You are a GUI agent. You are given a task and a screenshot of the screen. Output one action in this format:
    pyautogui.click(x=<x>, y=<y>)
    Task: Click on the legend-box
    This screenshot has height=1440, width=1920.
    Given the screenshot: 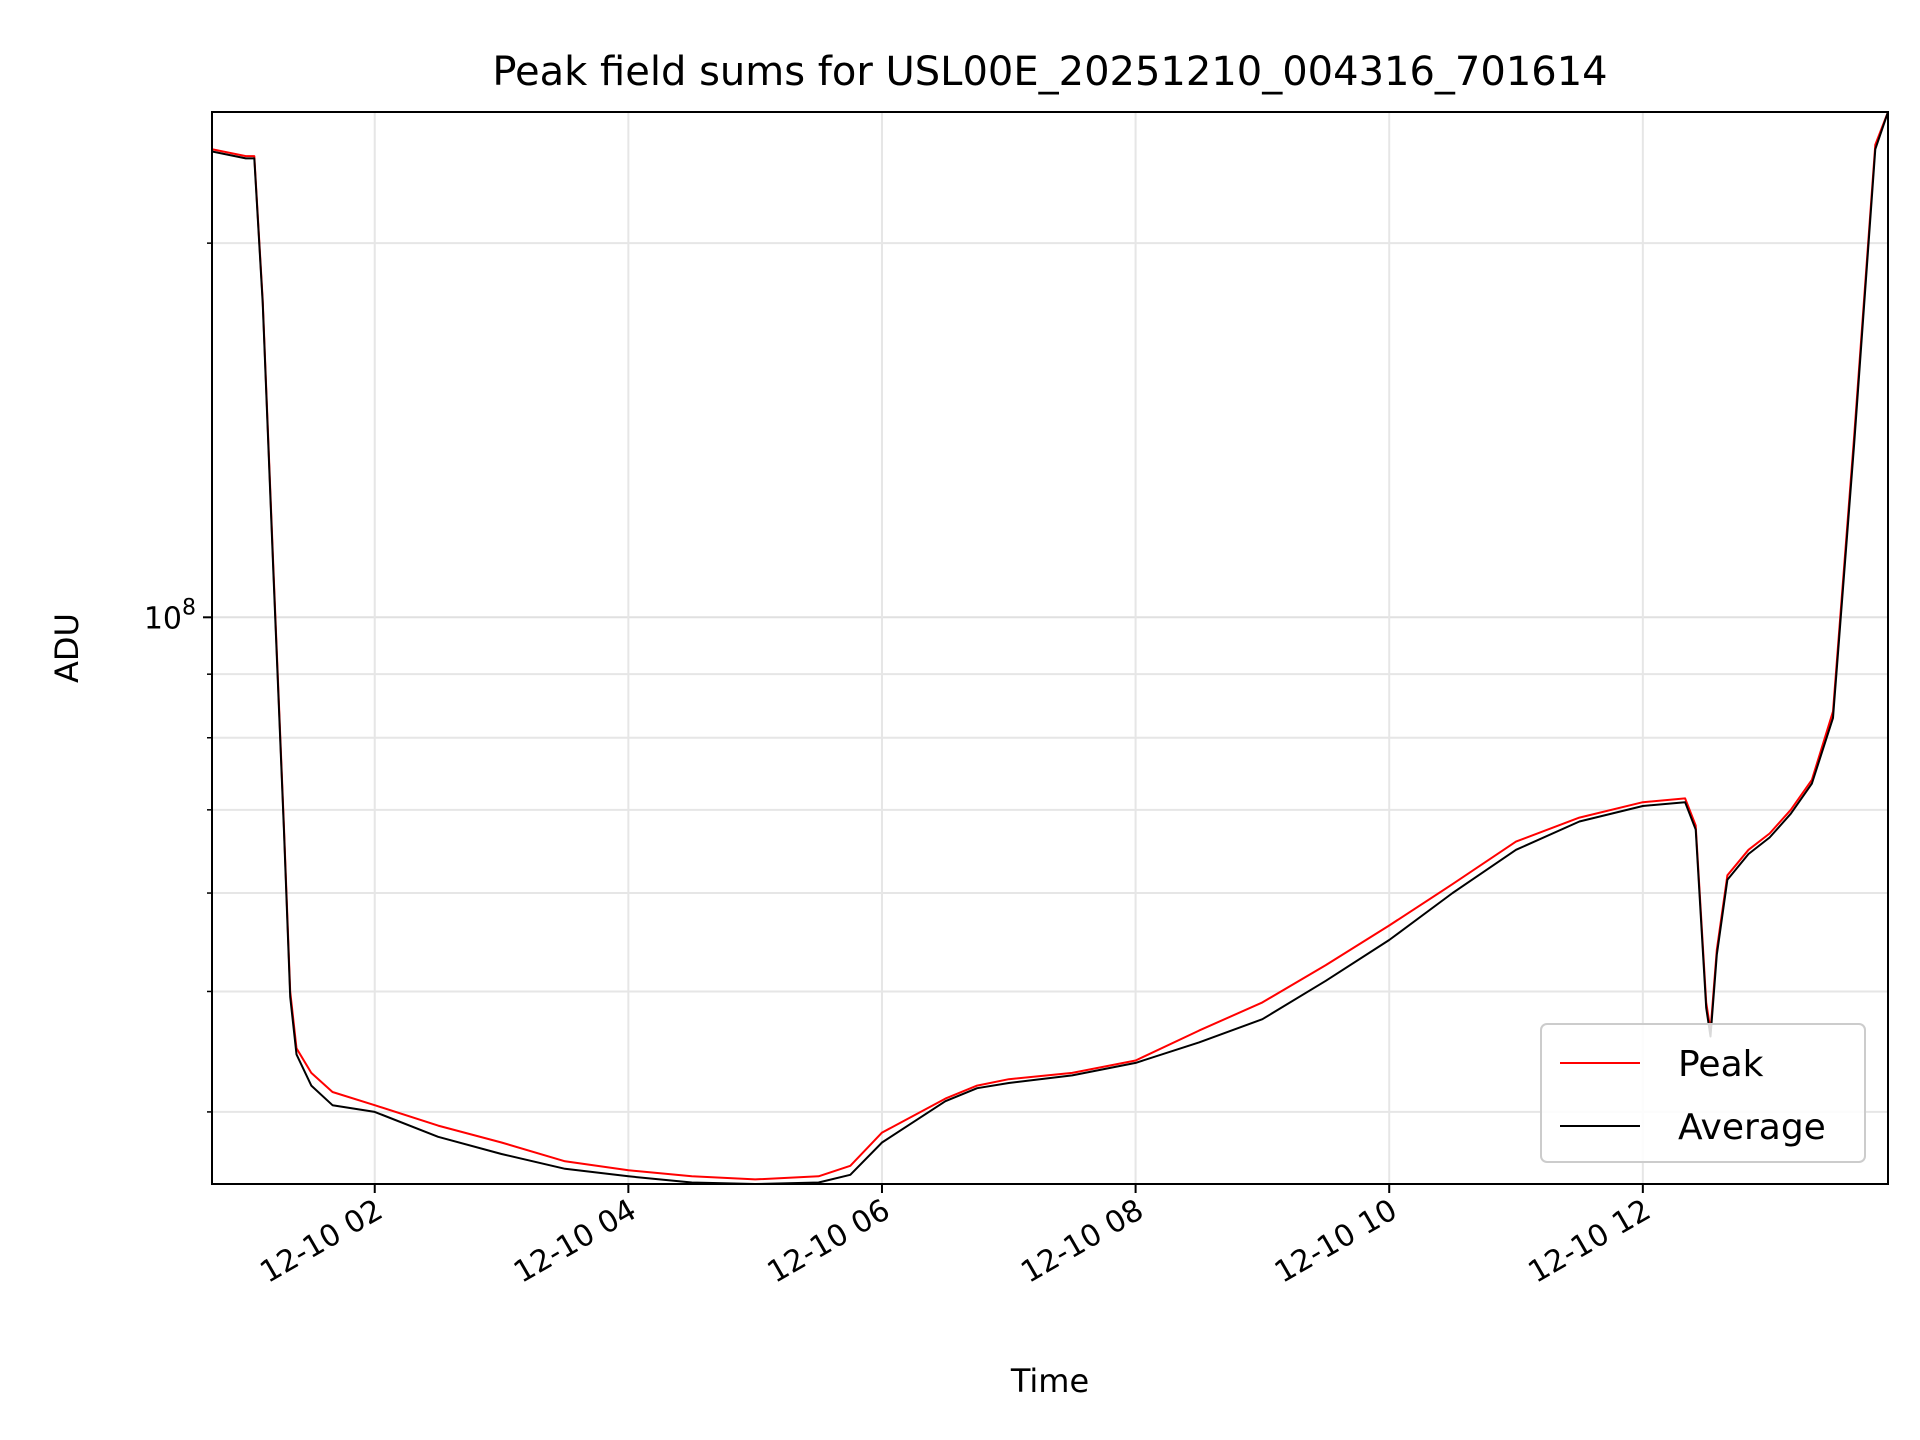 What is the action you would take?
    pyautogui.click(x=1703, y=1093)
    